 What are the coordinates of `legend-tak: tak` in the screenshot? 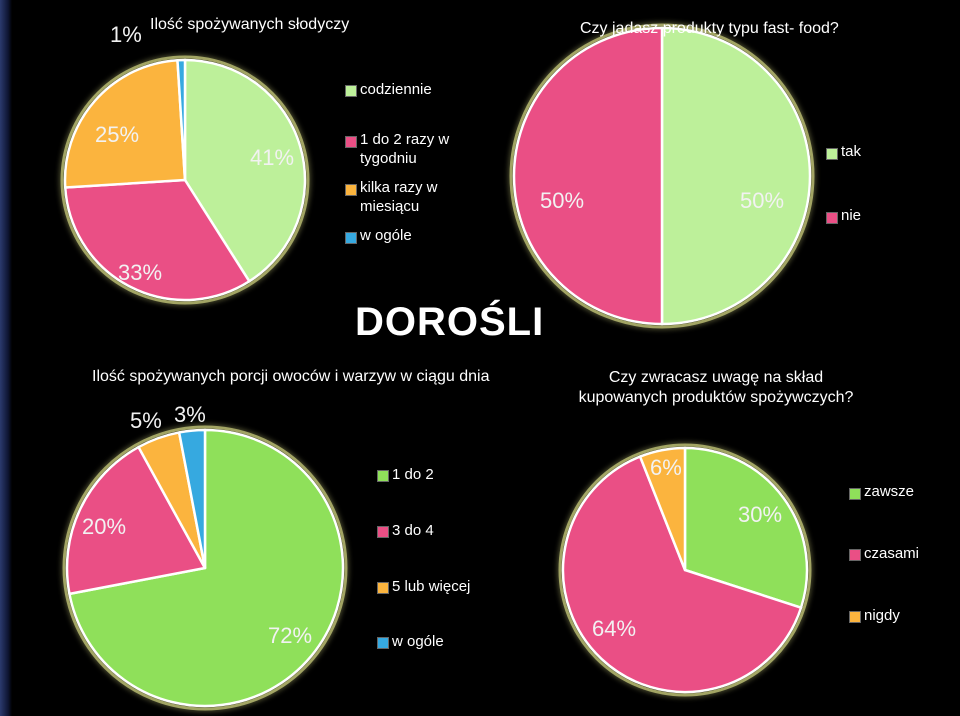 It's located at (851, 151).